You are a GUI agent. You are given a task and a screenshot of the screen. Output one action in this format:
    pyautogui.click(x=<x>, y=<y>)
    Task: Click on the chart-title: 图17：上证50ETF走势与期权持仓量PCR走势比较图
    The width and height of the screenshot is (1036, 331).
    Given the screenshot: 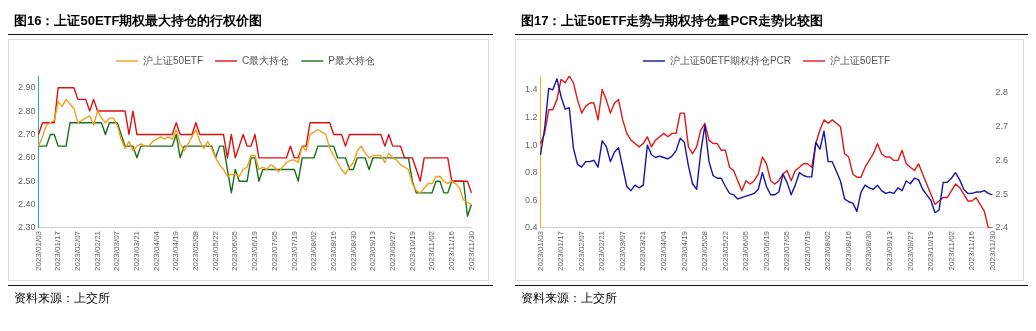 What is the action you would take?
    pyautogui.click(x=771, y=21)
    